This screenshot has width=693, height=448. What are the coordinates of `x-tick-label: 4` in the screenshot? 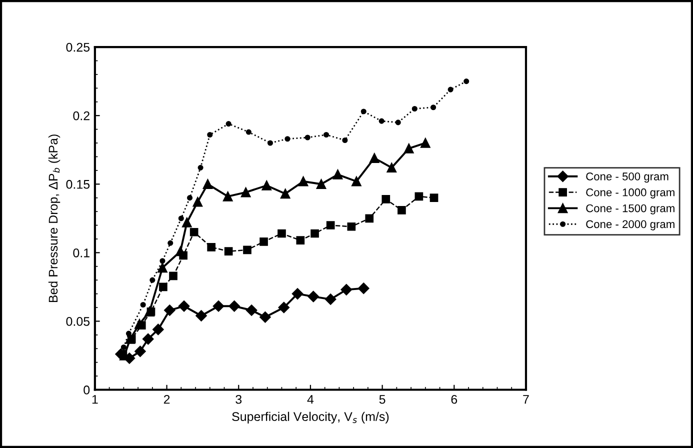 It's located at (310, 399).